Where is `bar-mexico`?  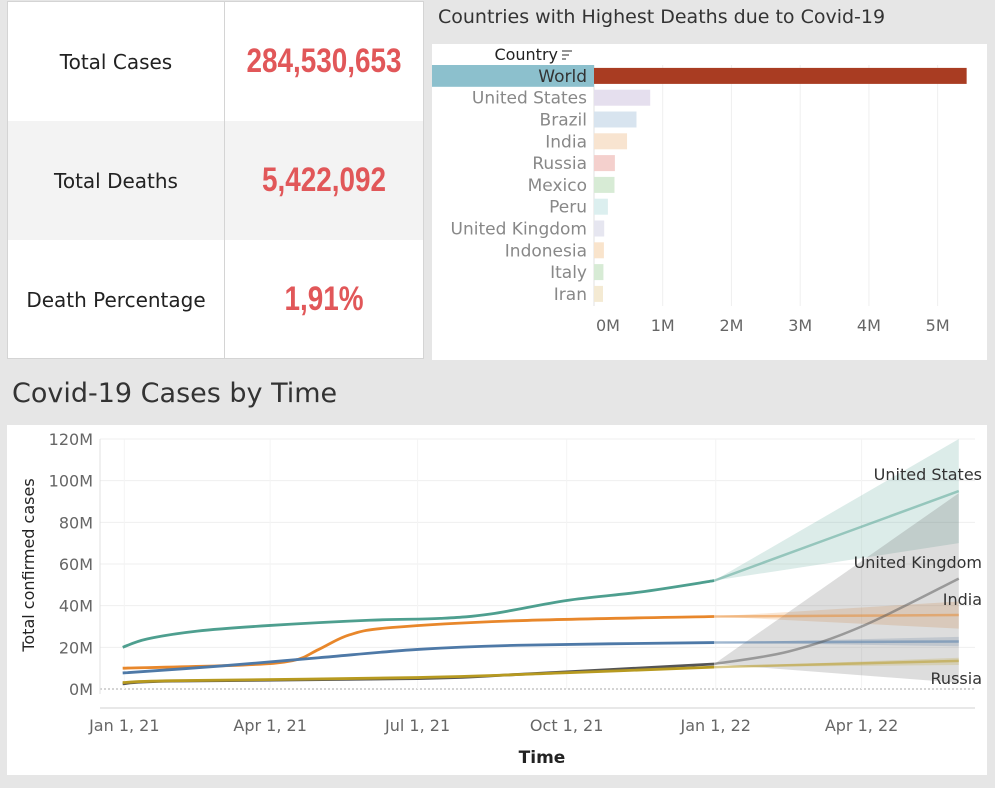
bar-mexico is located at coordinates (604, 184).